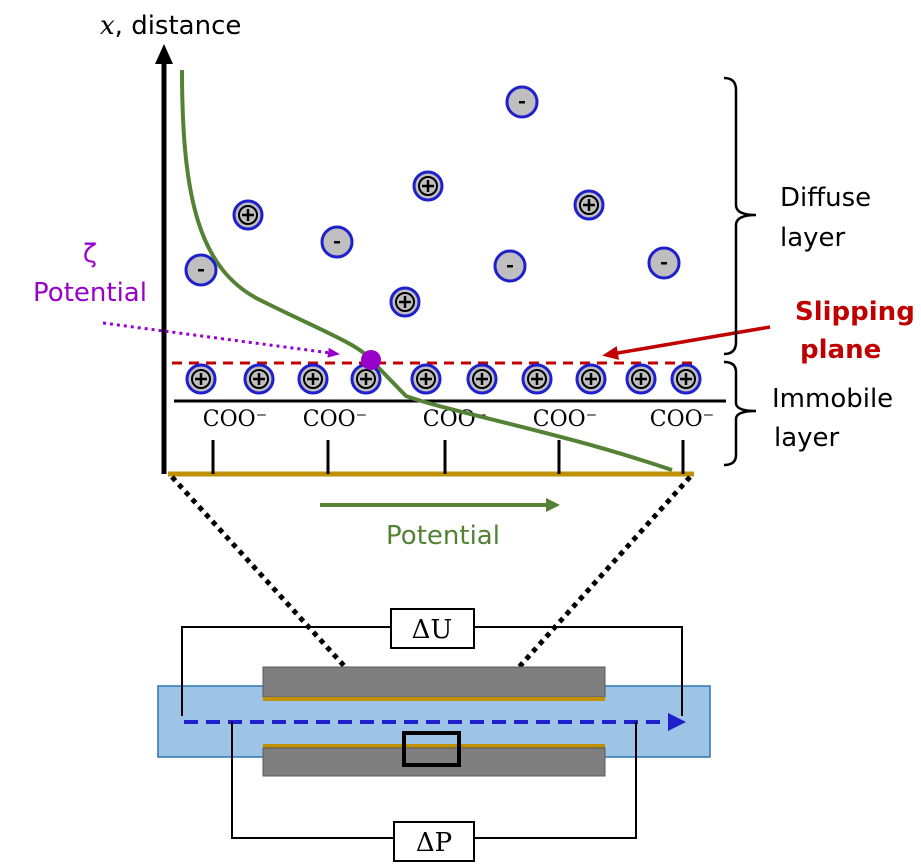 The image size is (921, 864). I want to click on immobile-layer-label-line2: layer, so click(807, 438).